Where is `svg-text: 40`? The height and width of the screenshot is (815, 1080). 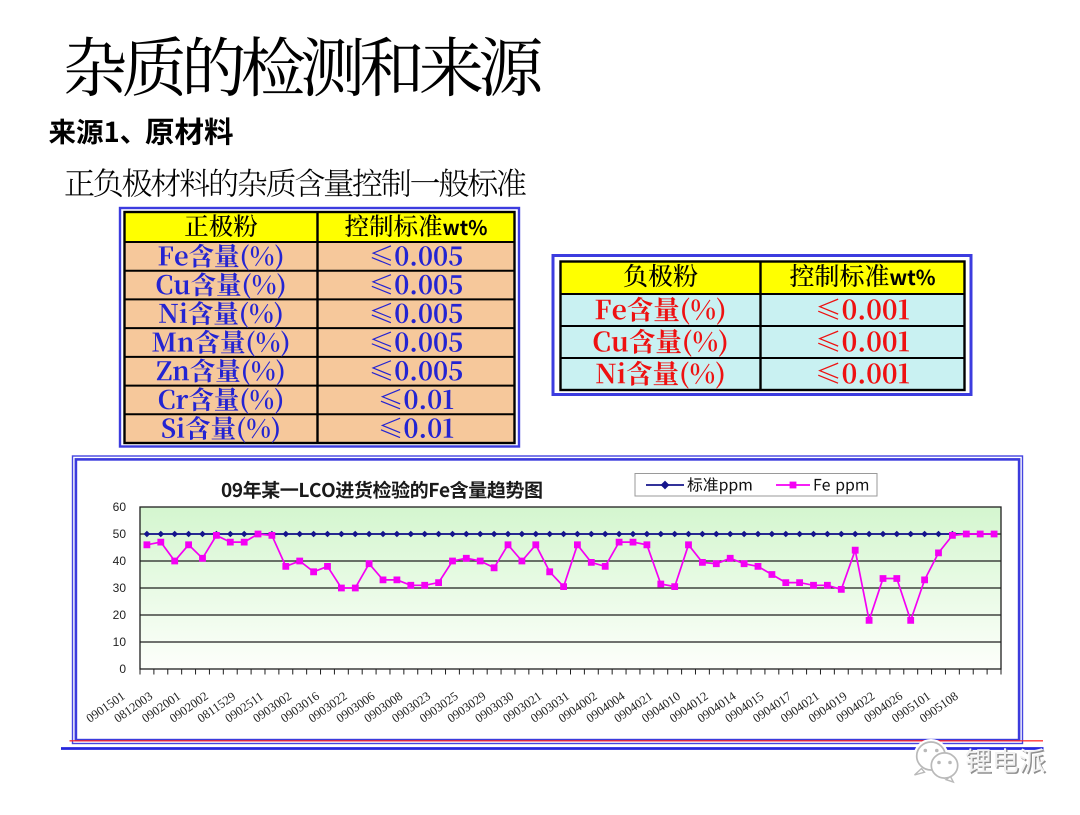
svg-text: 40 is located at coordinates (120, 561).